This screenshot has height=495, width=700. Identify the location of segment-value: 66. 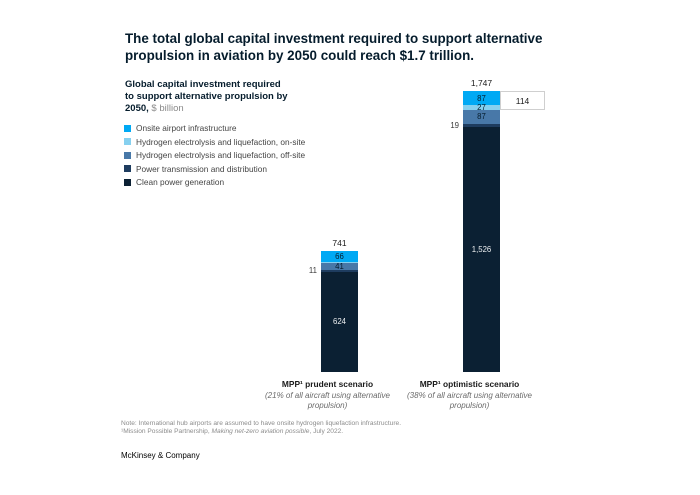
(339, 257).